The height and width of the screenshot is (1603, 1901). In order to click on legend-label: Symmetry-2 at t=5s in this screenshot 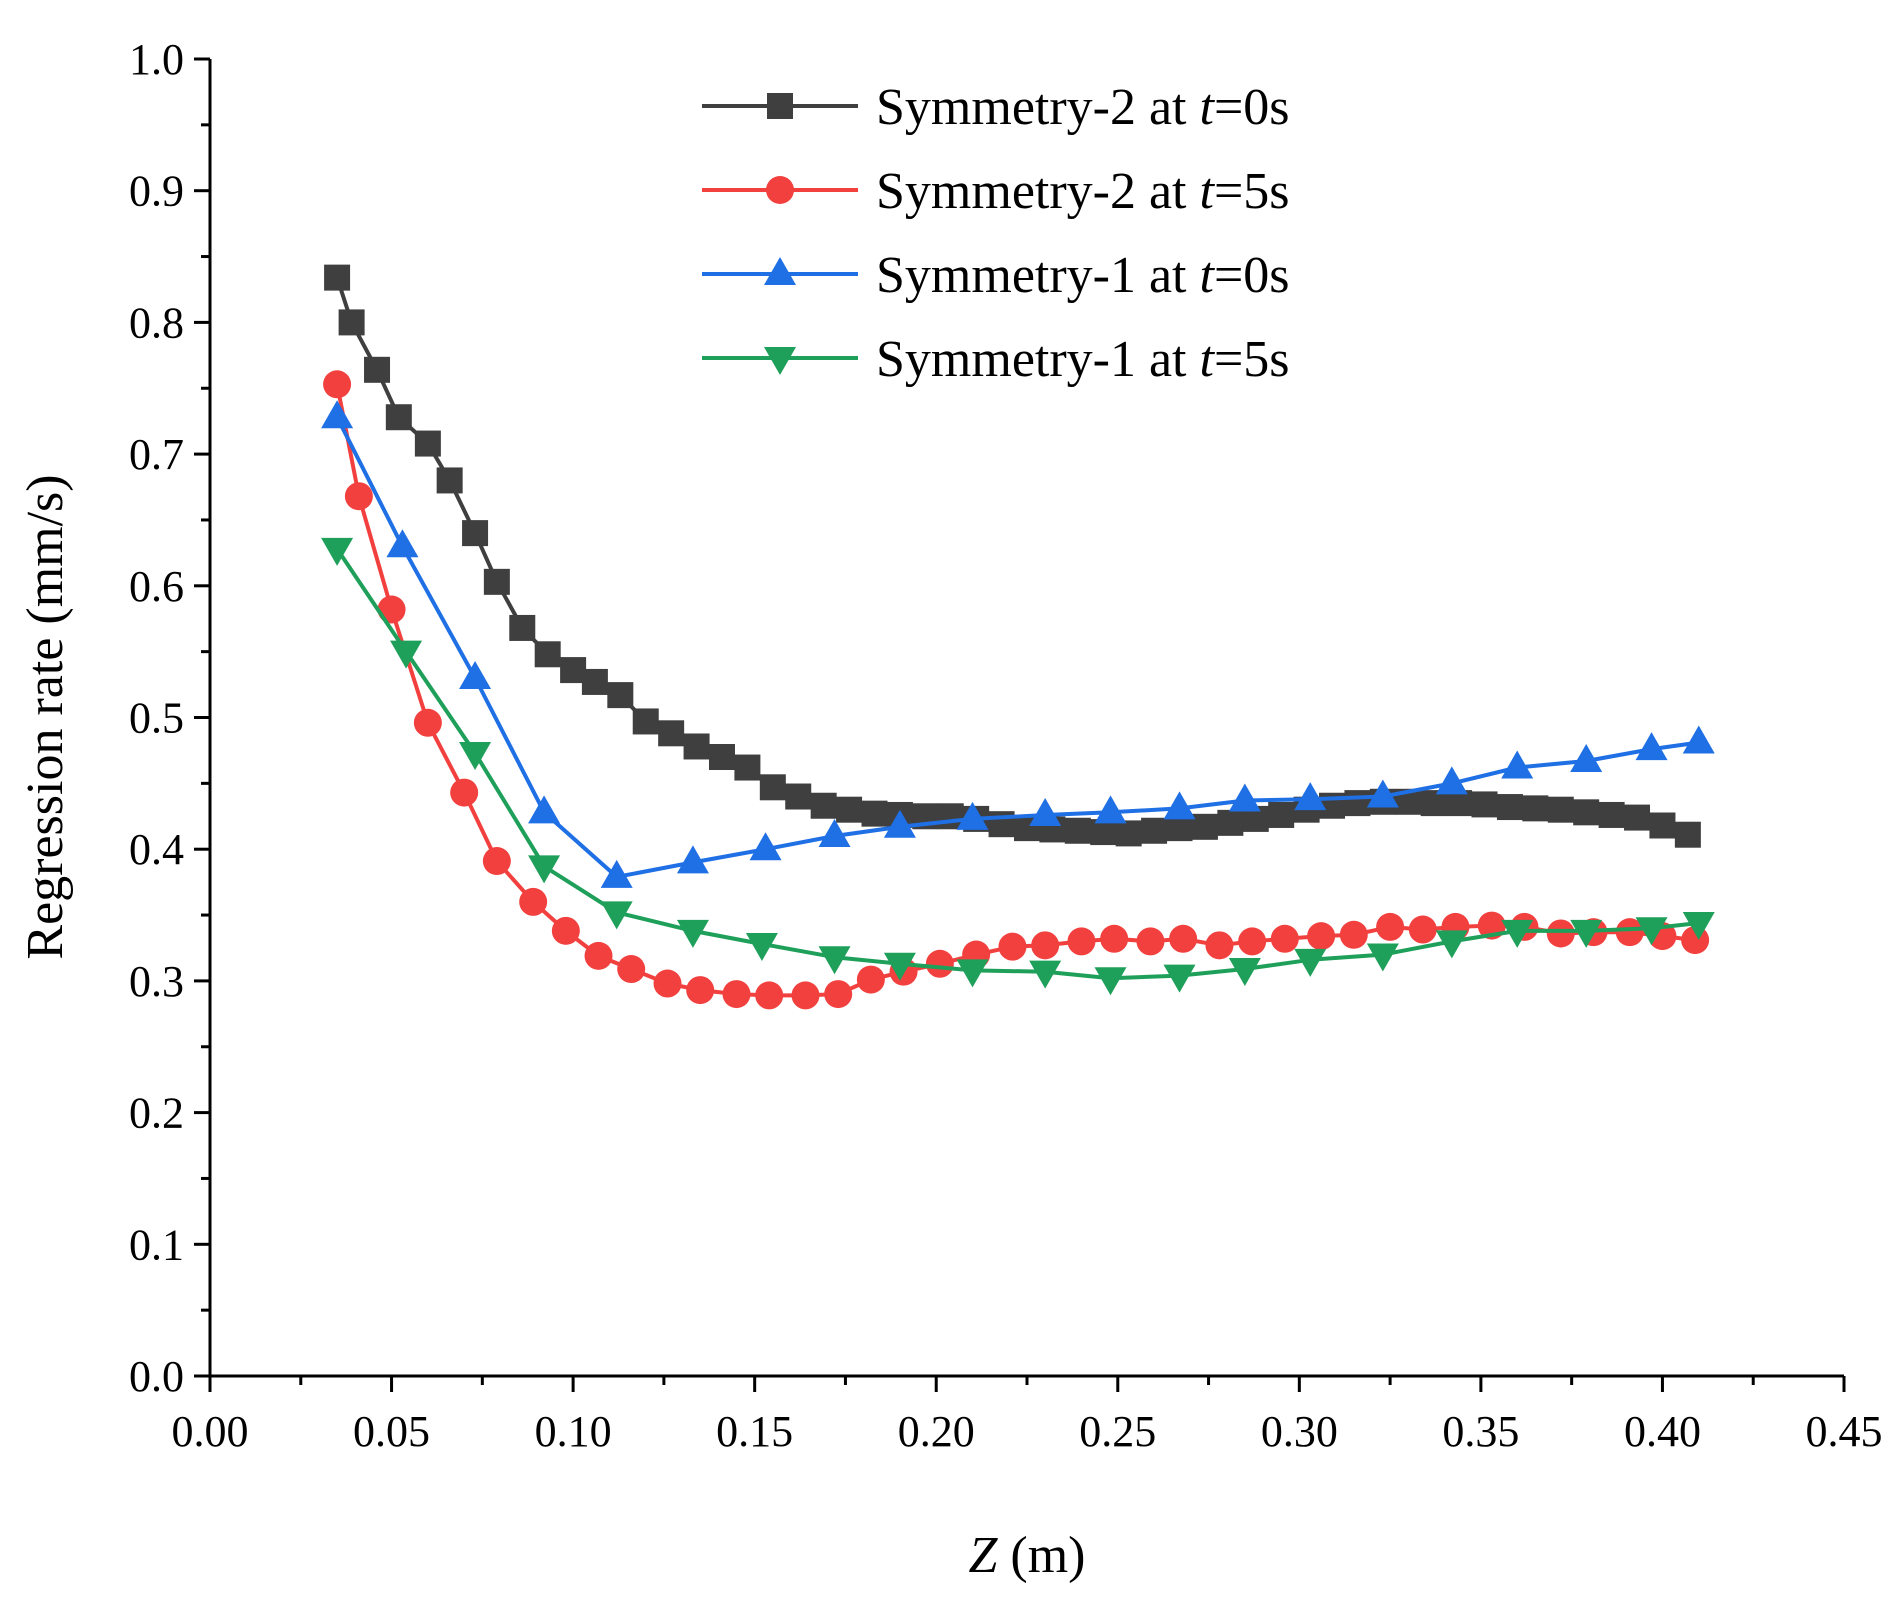, I will do `click(1083, 191)`.